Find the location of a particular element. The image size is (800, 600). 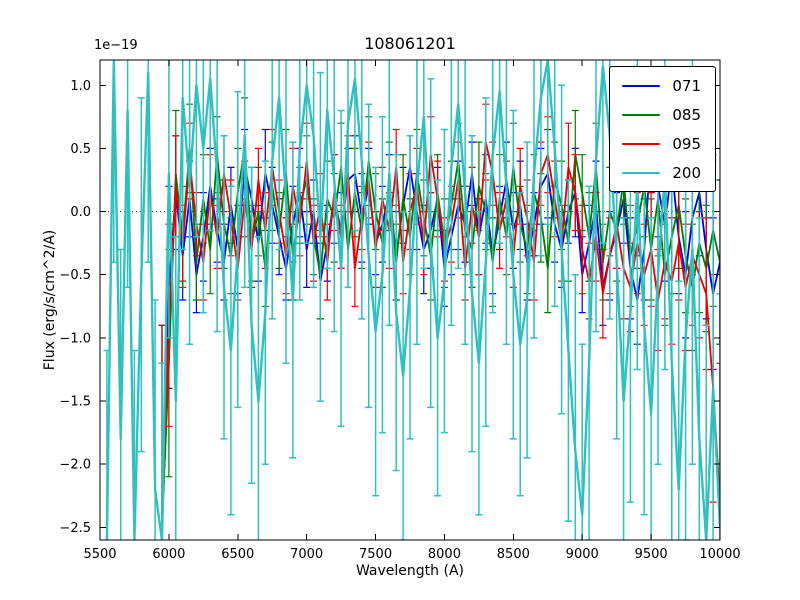

legend-label: 200 is located at coordinates (686, 172).